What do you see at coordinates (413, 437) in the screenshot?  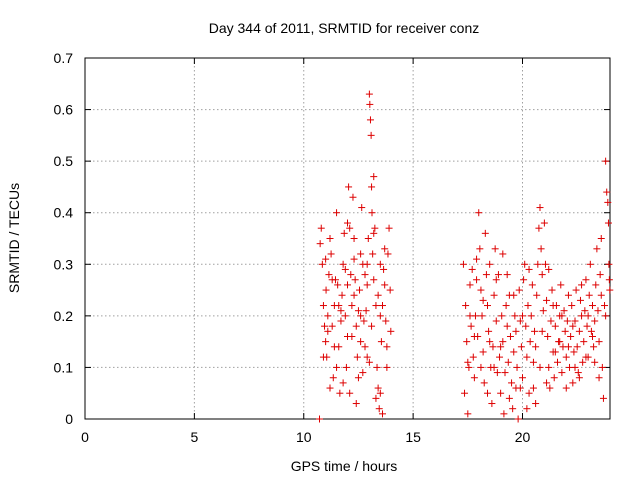 I see `x-tick-label: 15` at bounding box center [413, 437].